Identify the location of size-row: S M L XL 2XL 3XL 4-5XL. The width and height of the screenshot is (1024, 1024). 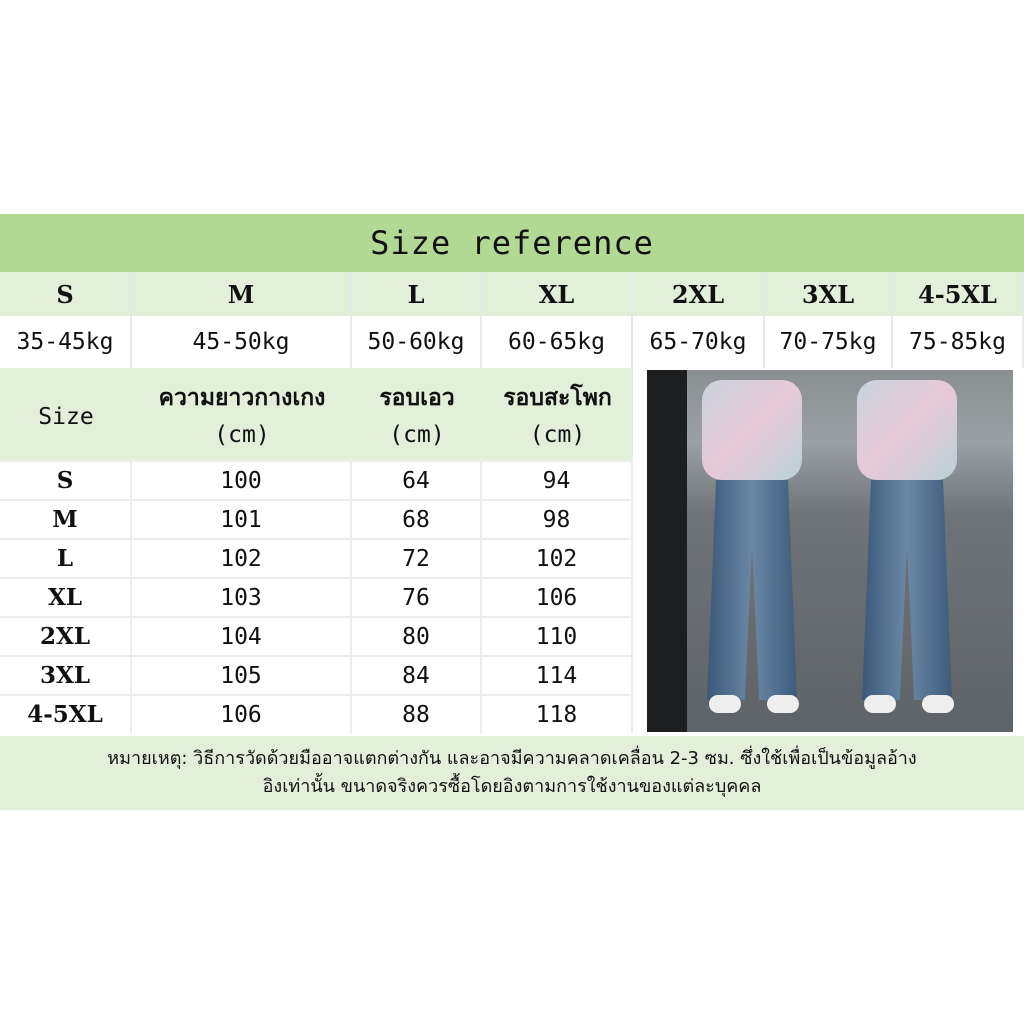
(512, 294).